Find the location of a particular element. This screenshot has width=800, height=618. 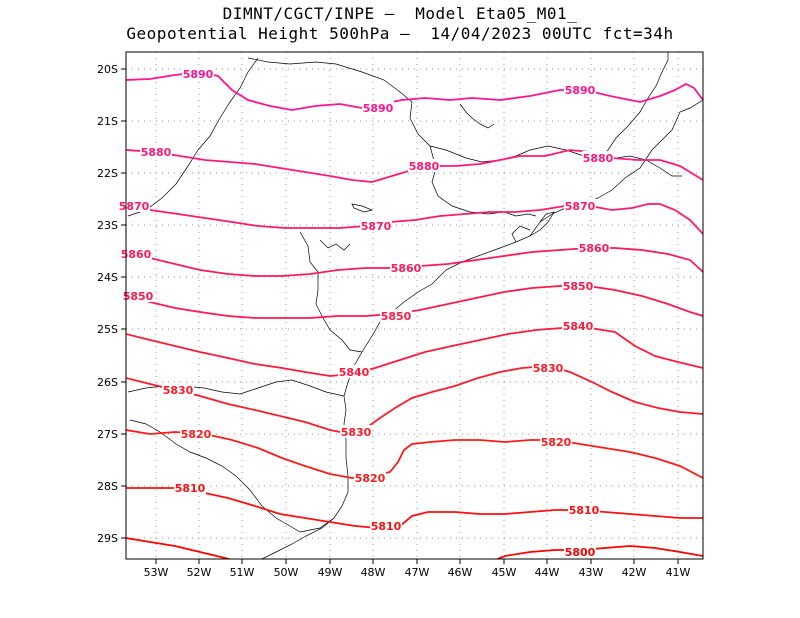

lon-tick-label: 47W is located at coordinates (417, 572).